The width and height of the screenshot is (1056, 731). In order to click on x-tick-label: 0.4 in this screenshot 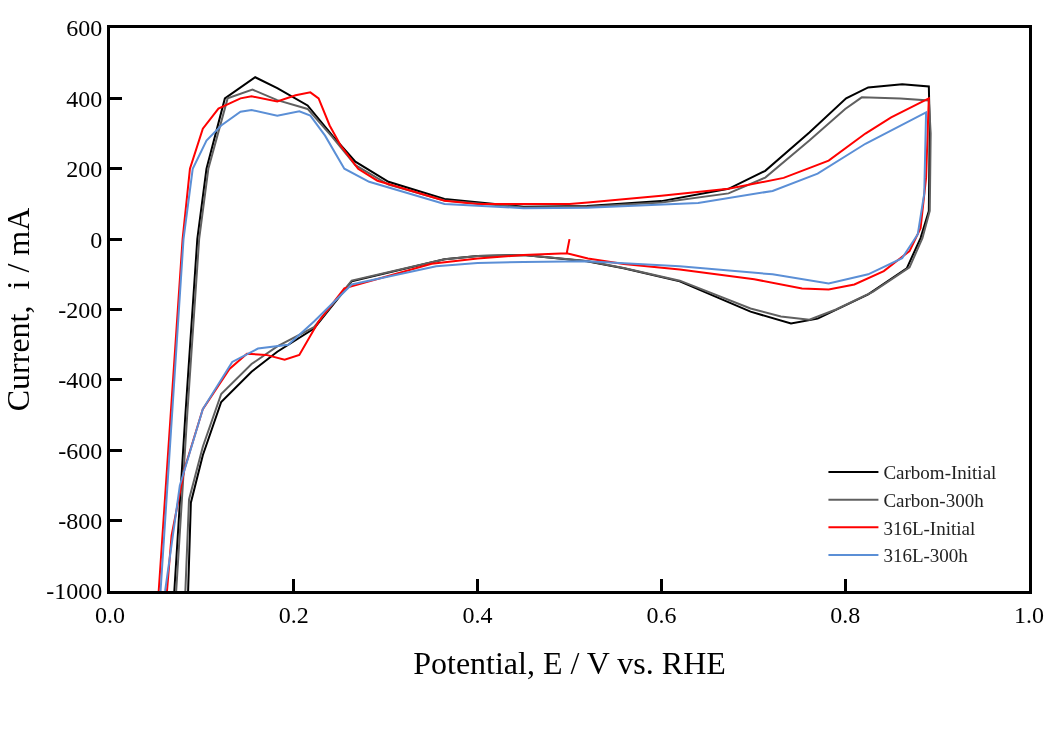, I will do `click(477, 614)`.